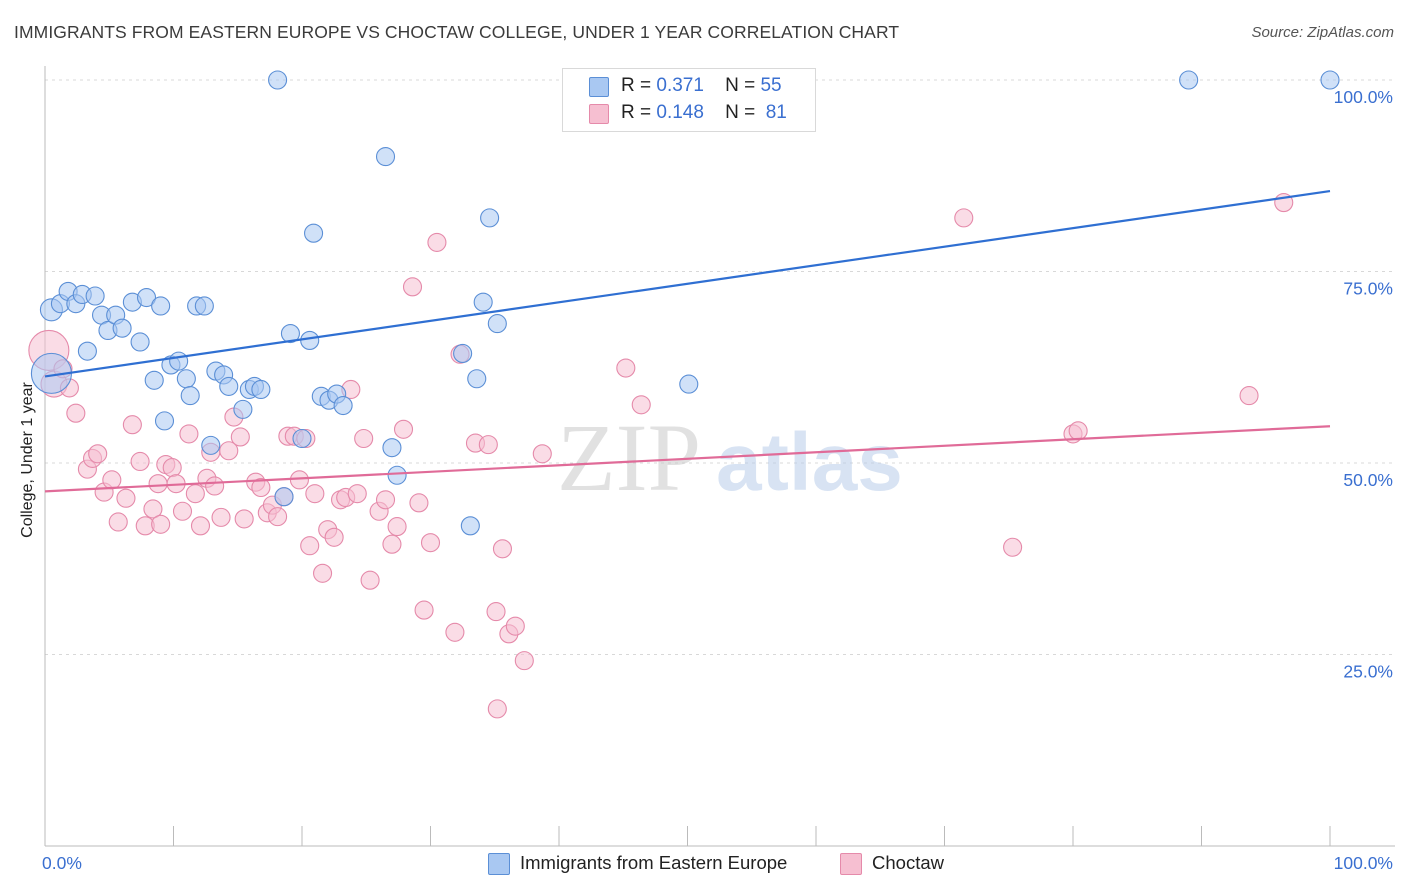  What do you see at coordinates (62, 863) in the screenshot?
I see `x-tick-label-left: 0.0%` at bounding box center [62, 863].